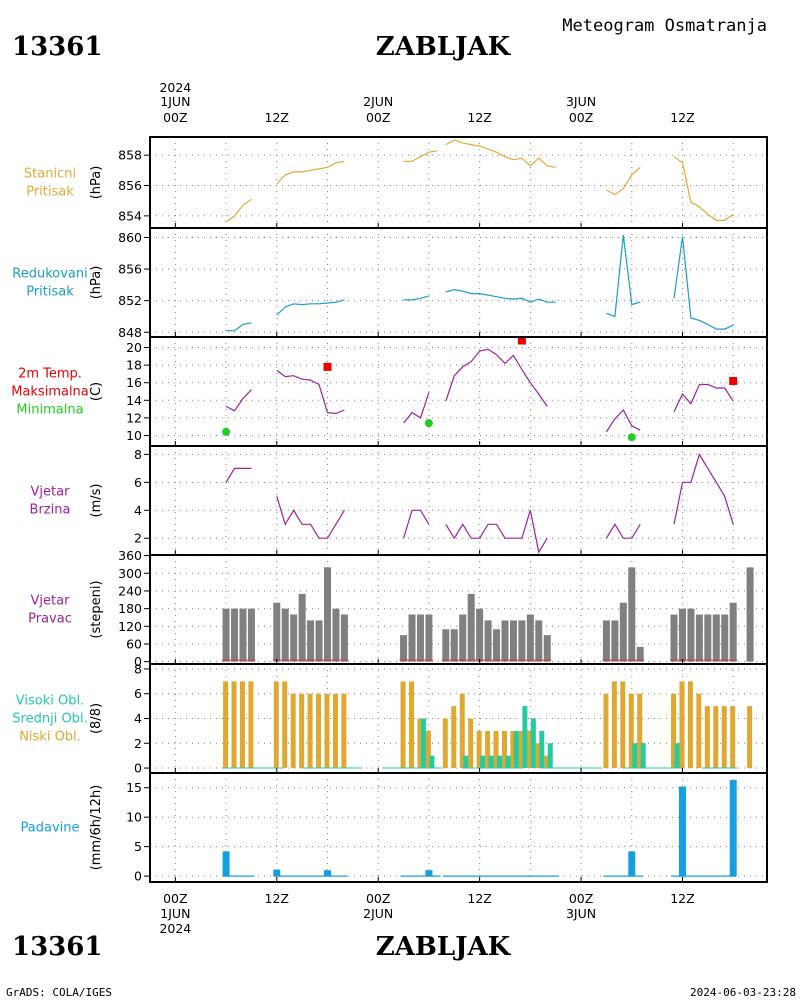 The image size is (800, 1000). Describe the element at coordinates (175, 101) in the screenshot. I see `top-time-label: 1JUN` at that location.